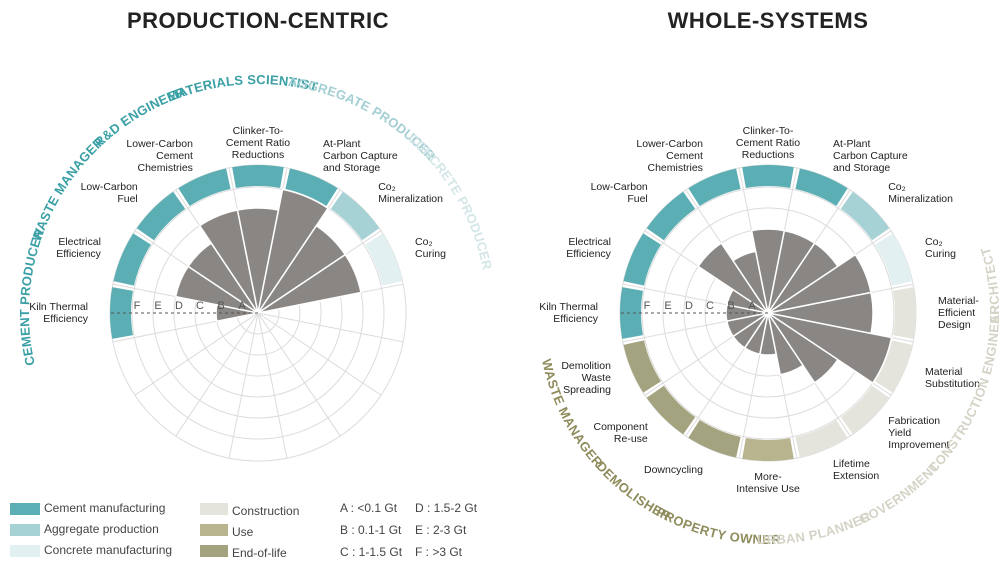  I want to click on segment-label-line: Carbon Capture, so click(360, 156).